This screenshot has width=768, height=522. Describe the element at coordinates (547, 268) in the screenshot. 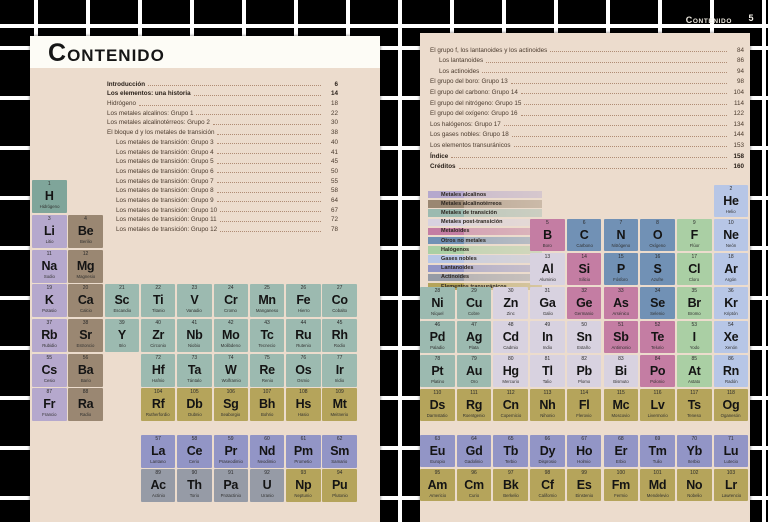

I see `element-symbol: Al` at that location.